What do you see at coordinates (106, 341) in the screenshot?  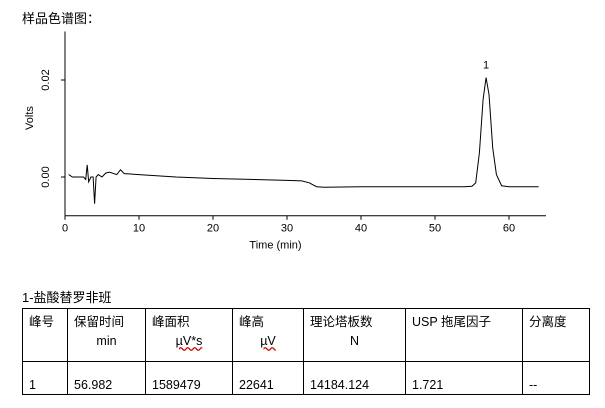 I see `unit: min` at bounding box center [106, 341].